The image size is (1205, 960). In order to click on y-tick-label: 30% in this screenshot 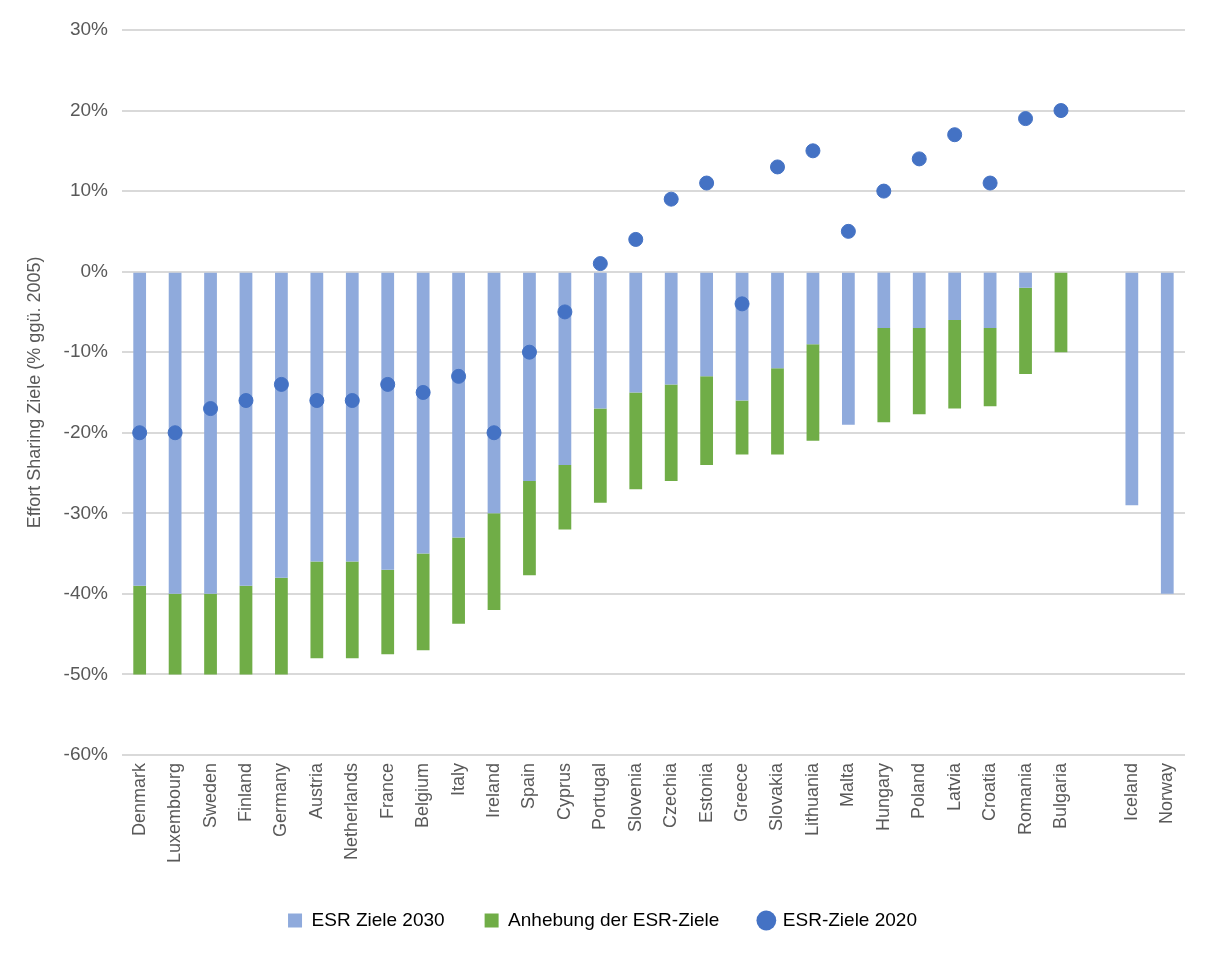, I will do `click(89, 29)`.